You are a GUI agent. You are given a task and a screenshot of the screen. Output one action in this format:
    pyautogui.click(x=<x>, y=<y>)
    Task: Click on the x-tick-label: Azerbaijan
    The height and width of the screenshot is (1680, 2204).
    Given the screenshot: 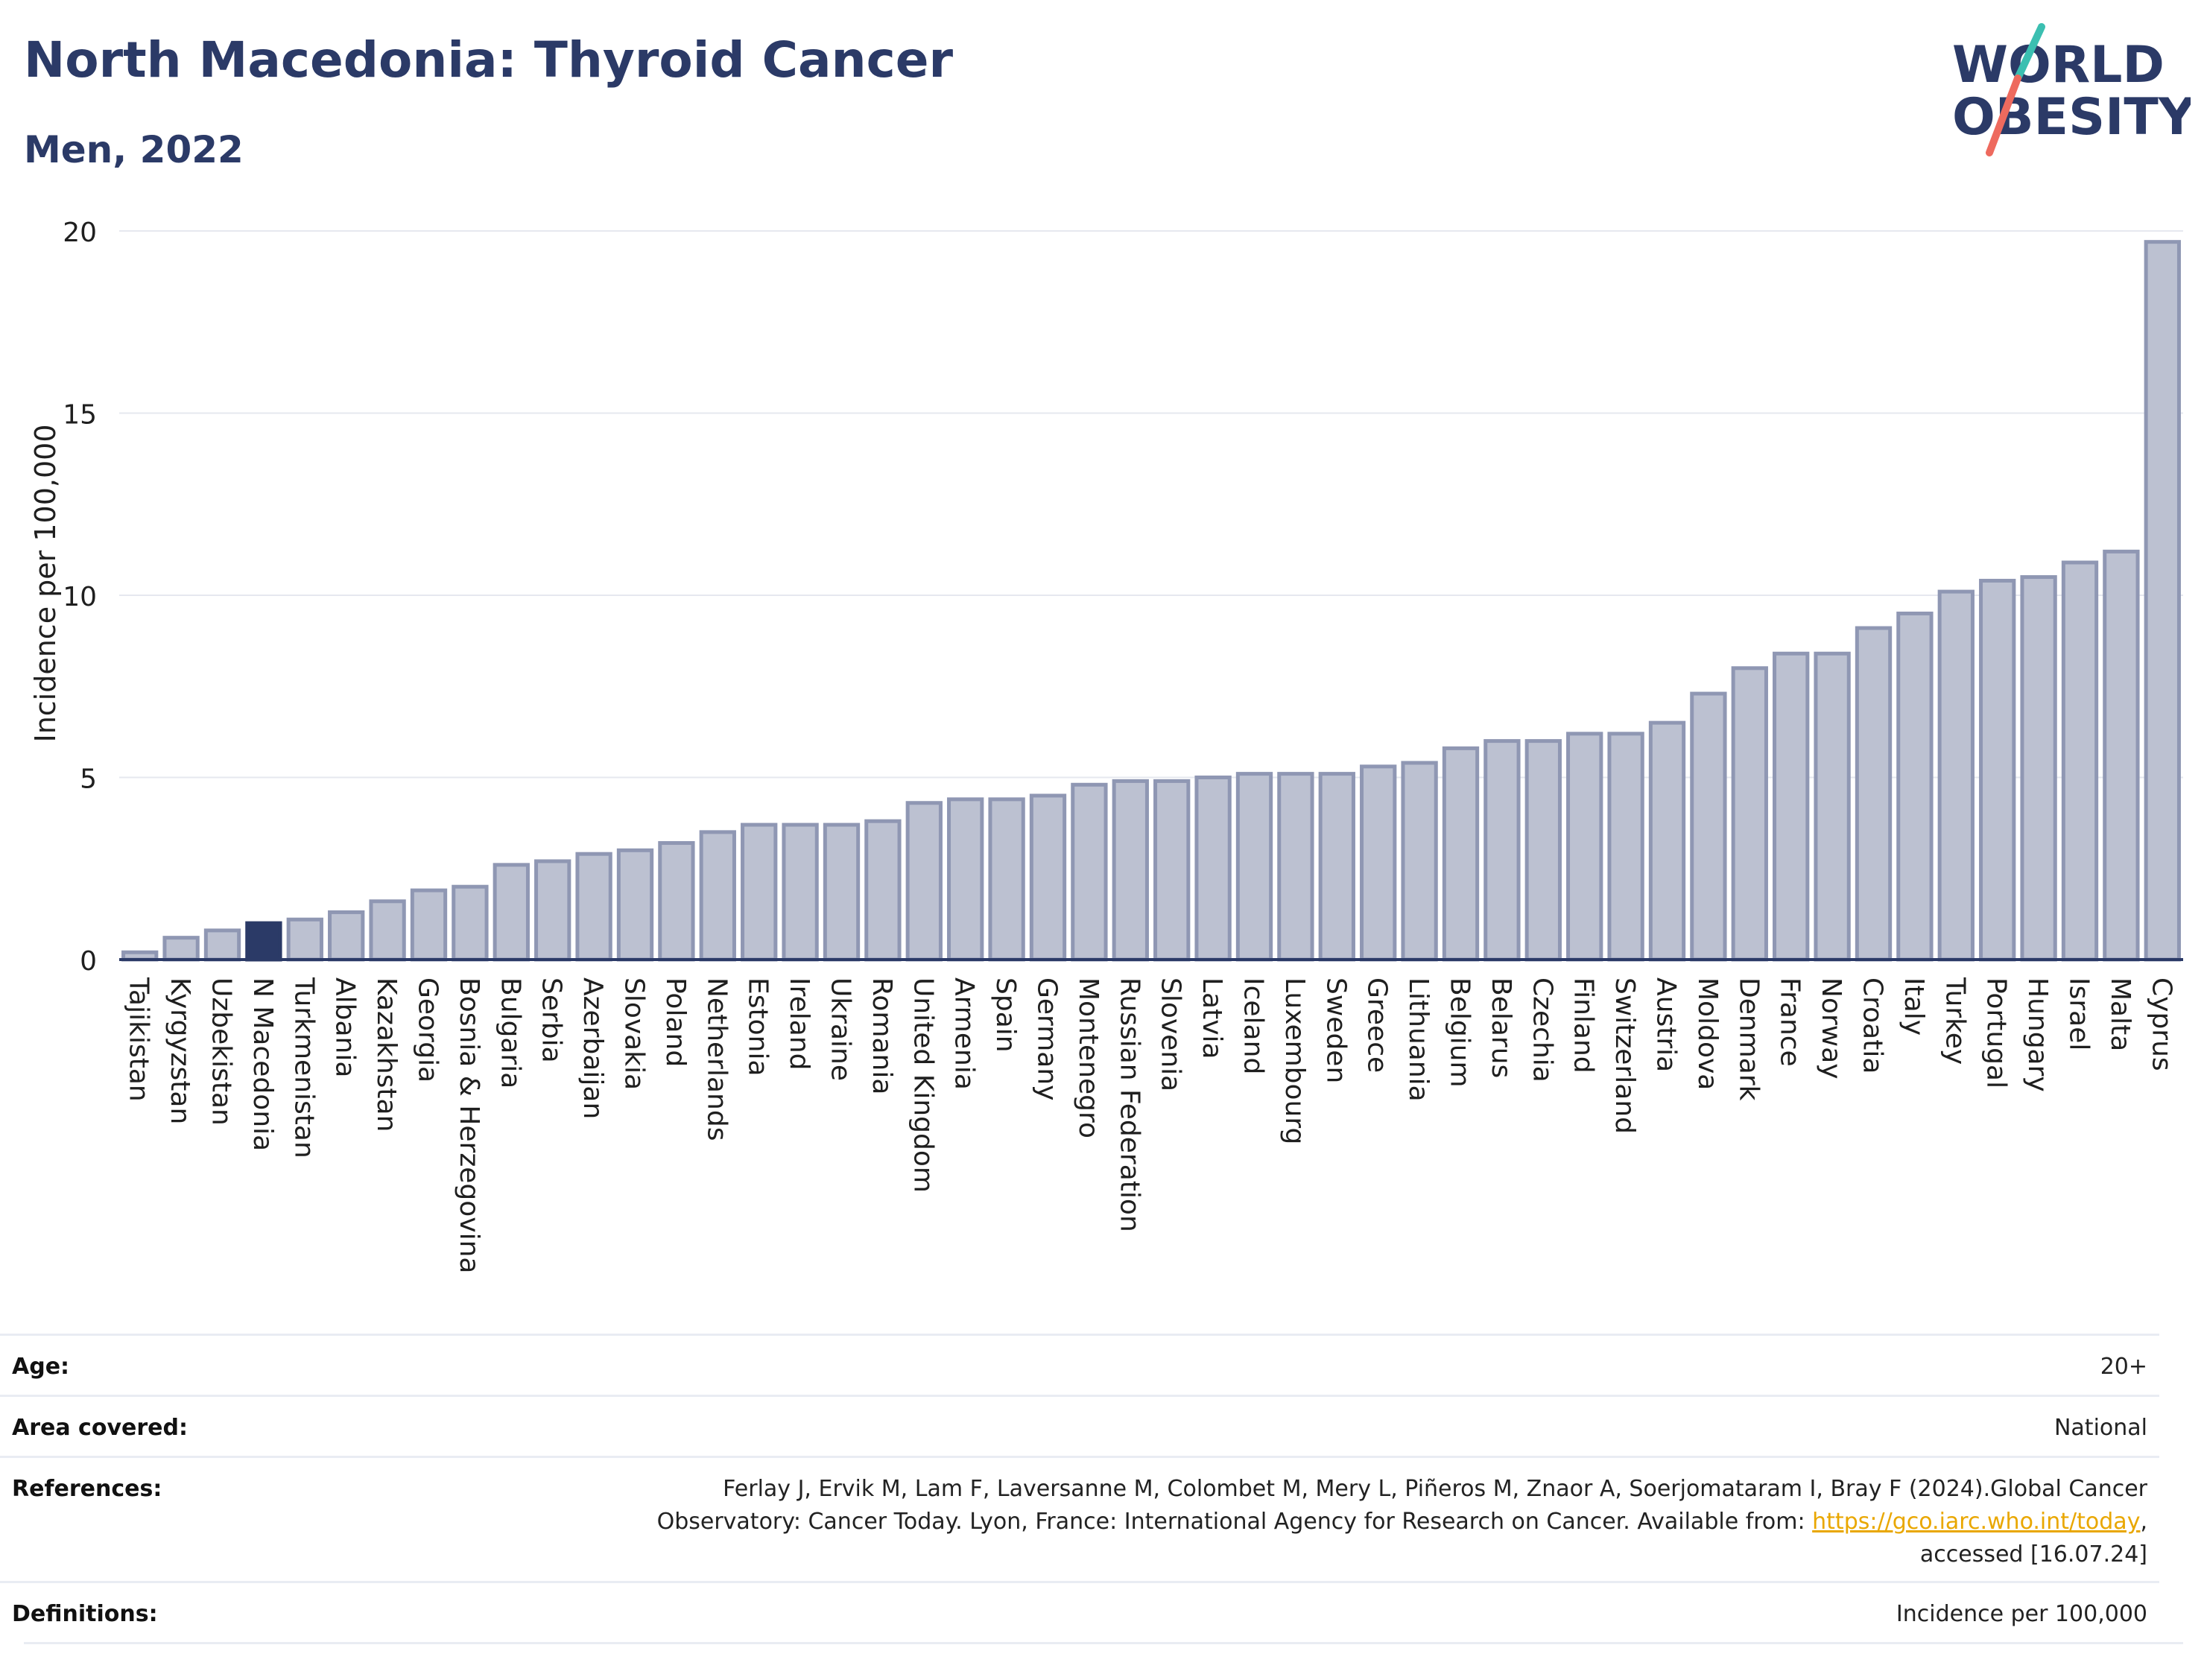 What is the action you would take?
    pyautogui.click(x=592, y=1048)
    